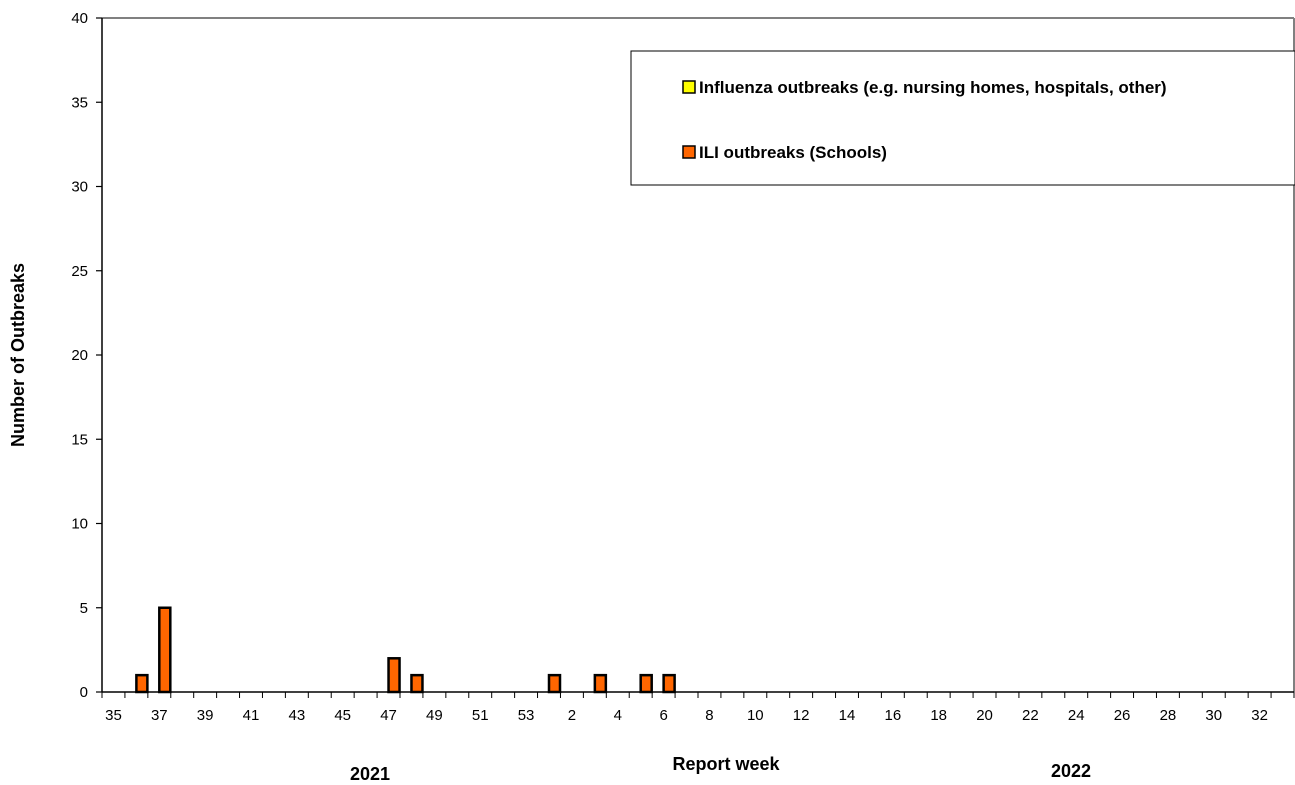 The image size is (1295, 785). What do you see at coordinates (709, 715) in the screenshot?
I see `x-tick-label: 8` at bounding box center [709, 715].